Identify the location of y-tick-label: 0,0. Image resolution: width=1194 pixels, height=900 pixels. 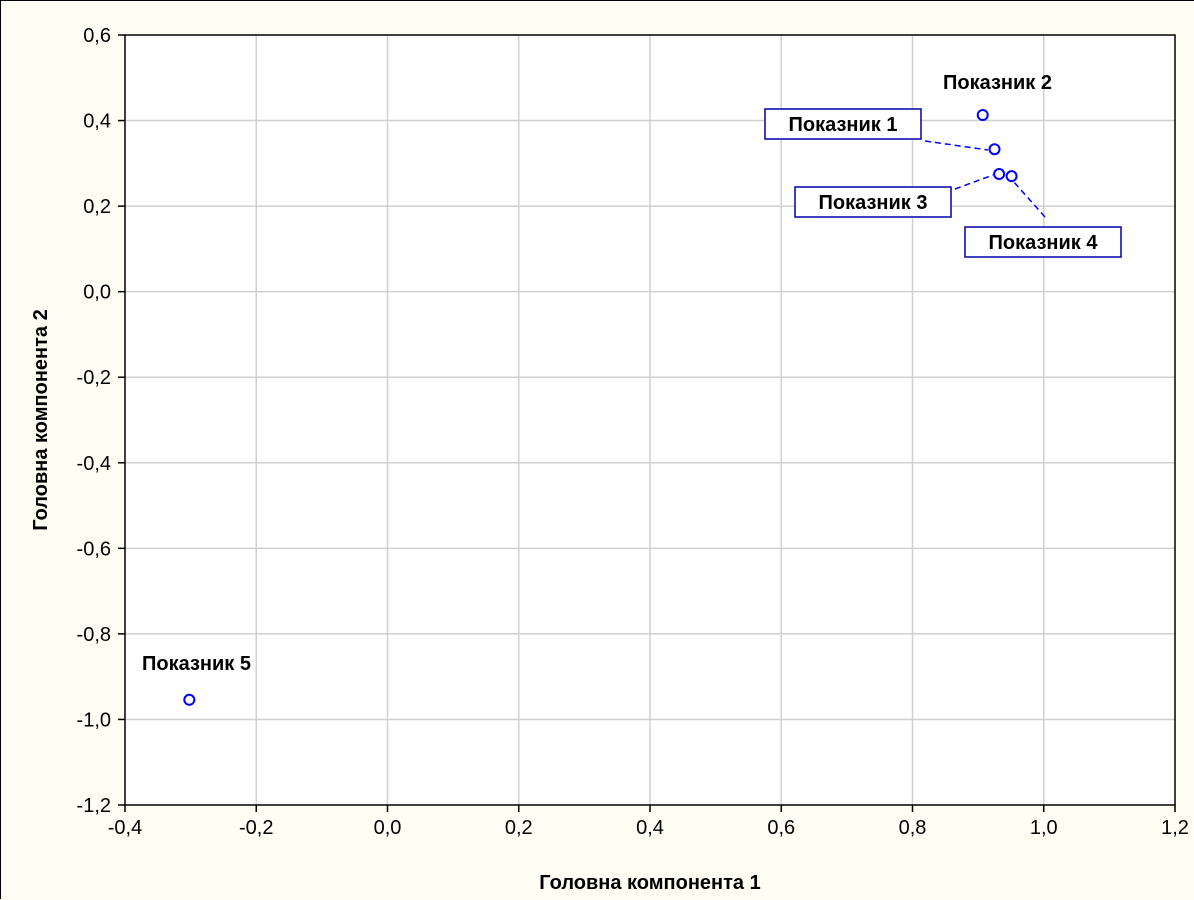
(97, 293).